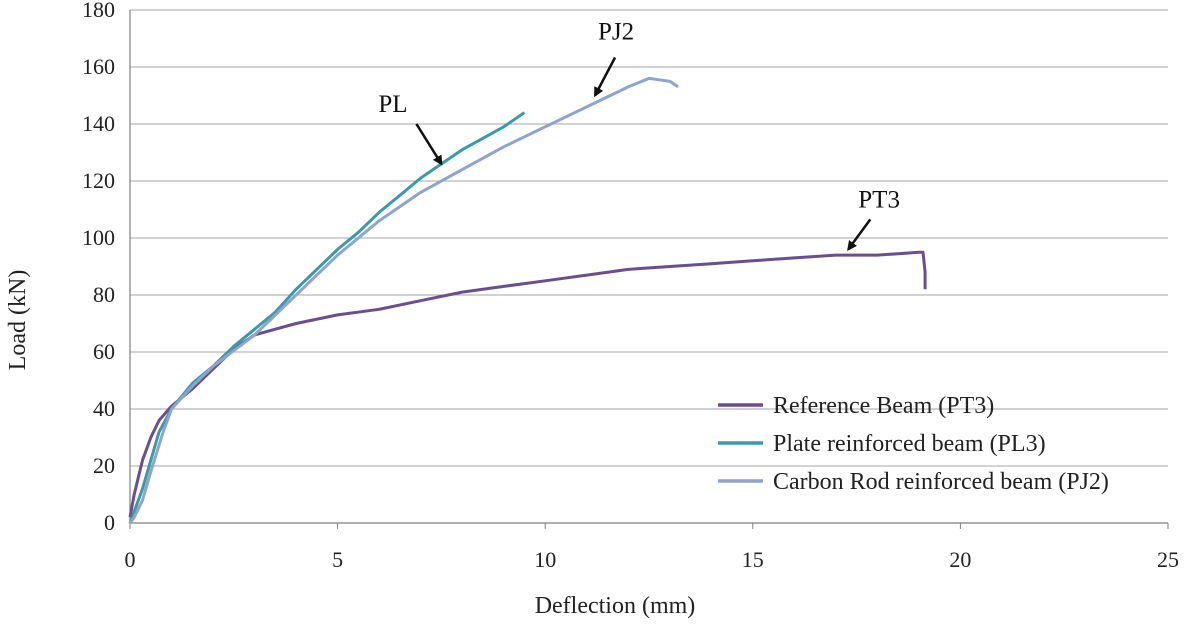  Describe the element at coordinates (909, 444) in the screenshot. I see `legend-label-1: Plate reinforced beam (PL3)` at that location.